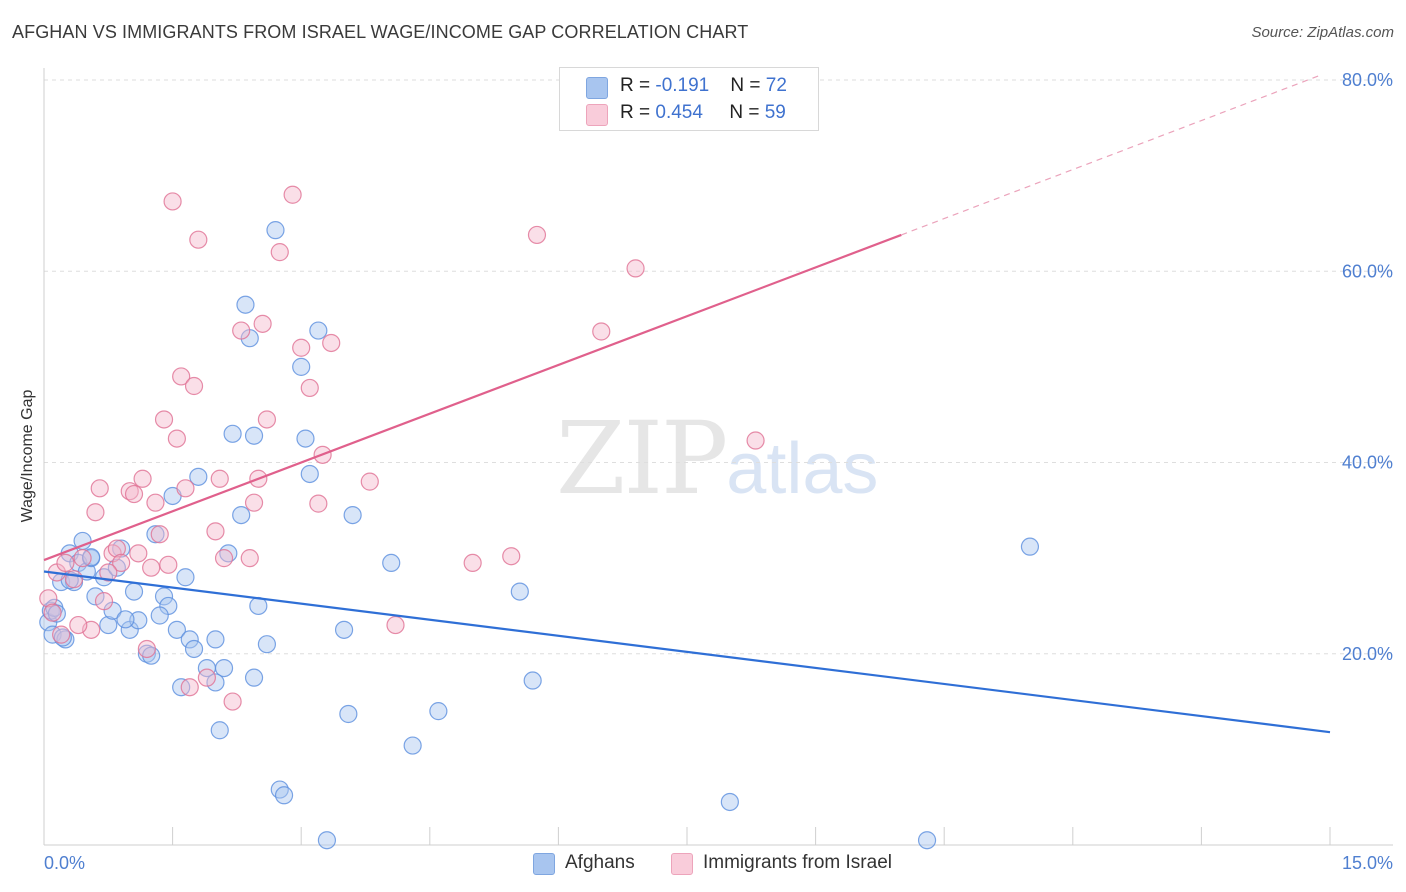  Describe the element at coordinates (642, 458) in the screenshot. I see `watermark-zip: ZIP` at that location.